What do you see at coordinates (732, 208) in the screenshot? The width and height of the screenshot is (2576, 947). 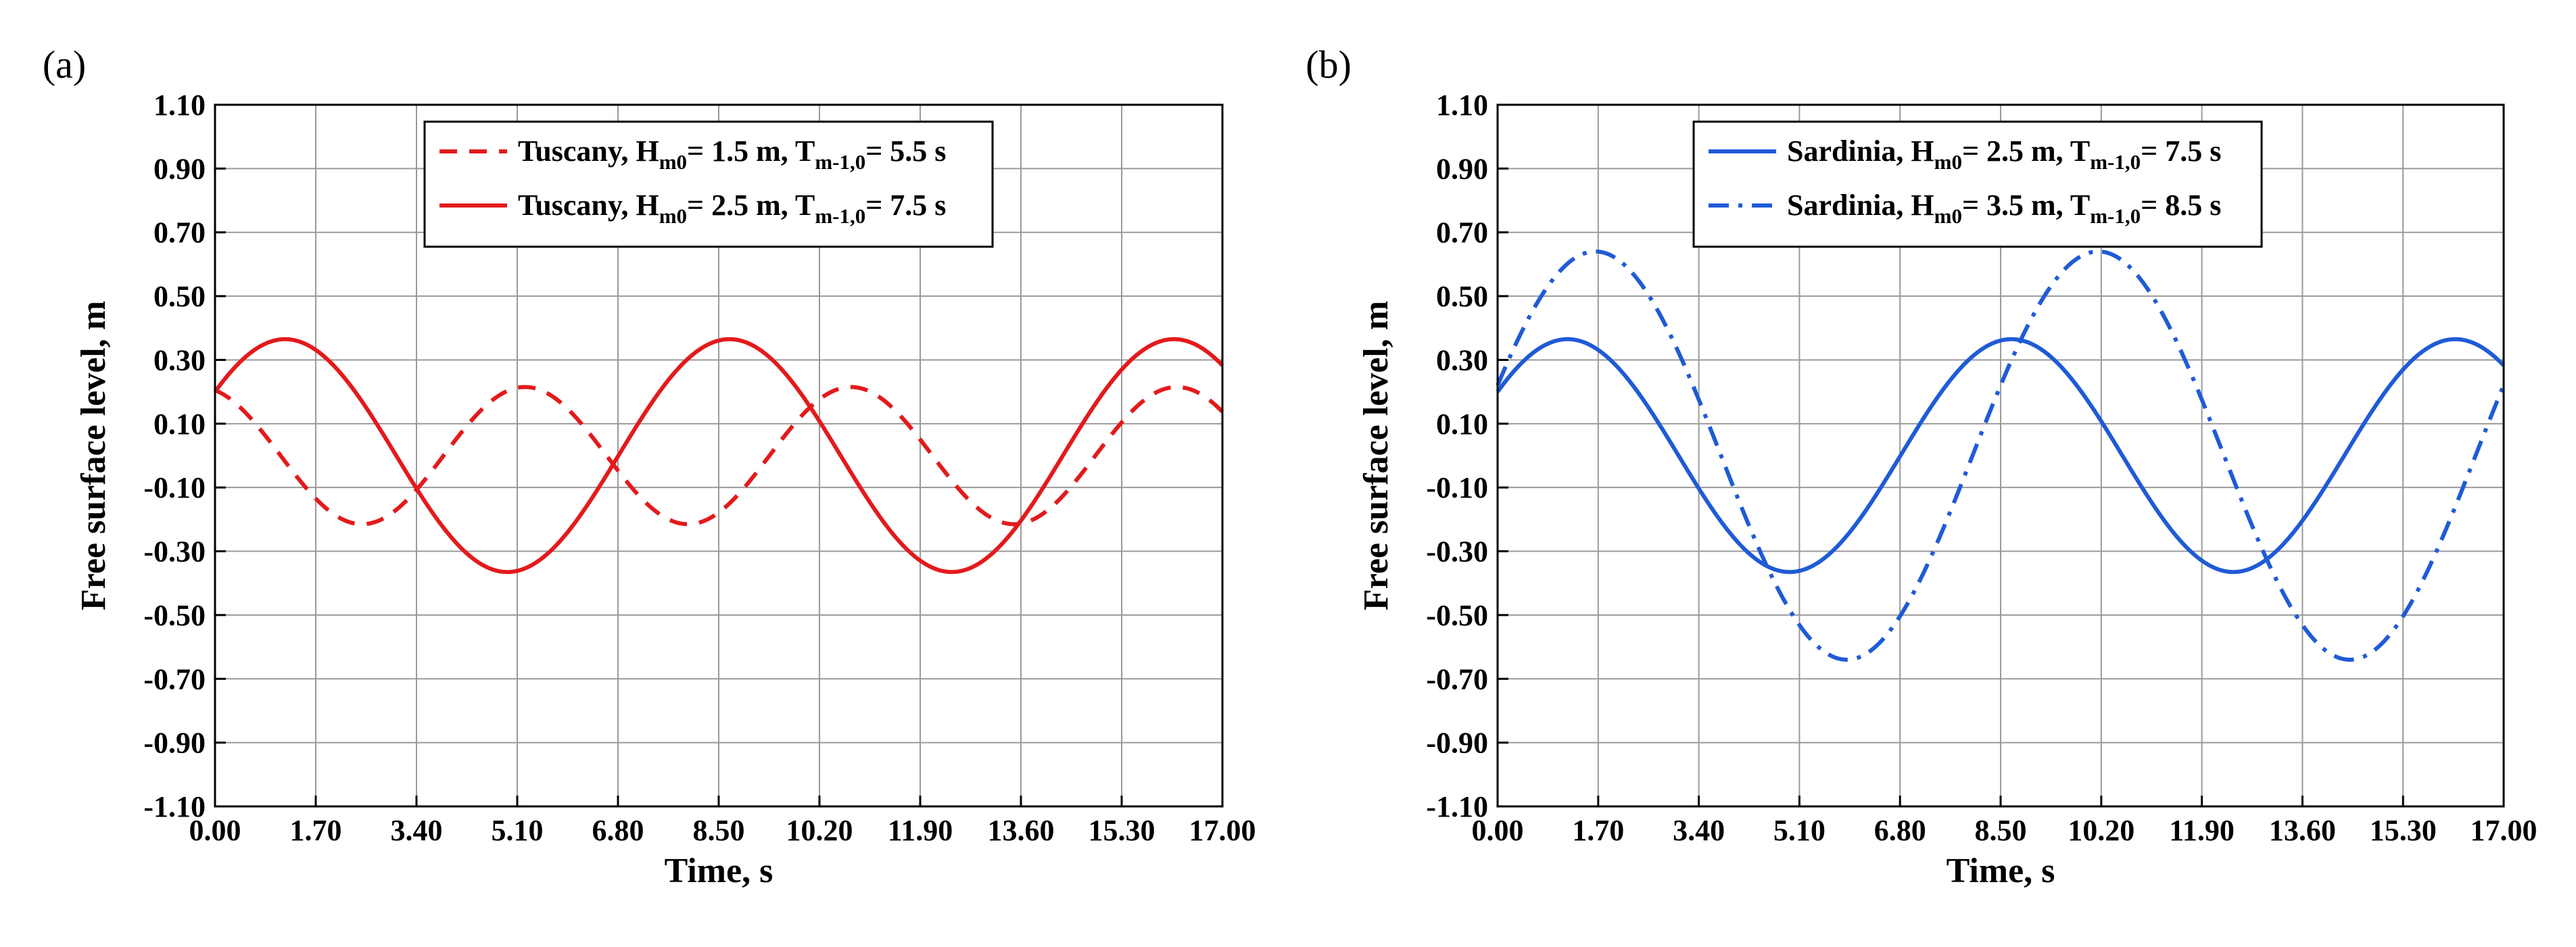 I see `legend-entry-2: Tuscany, Hm0= 2.5 m, Tm-1,0= 7.5 s` at bounding box center [732, 208].